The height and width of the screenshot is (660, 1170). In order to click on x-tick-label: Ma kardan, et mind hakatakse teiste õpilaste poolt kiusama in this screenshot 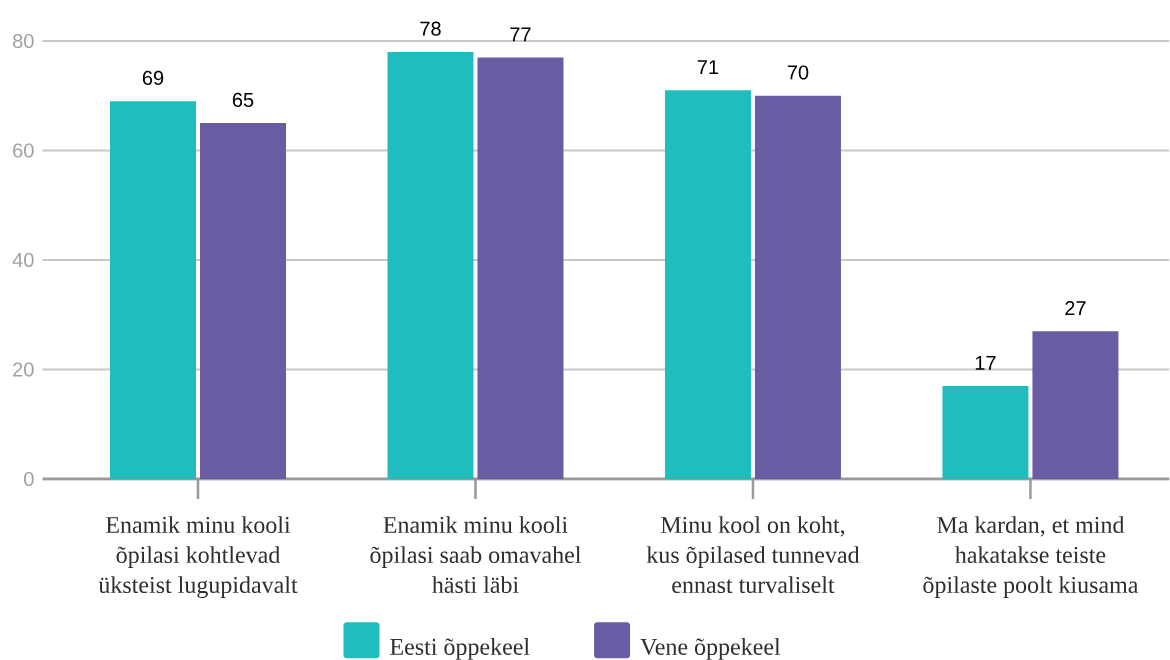, I will do `click(1031, 557)`.